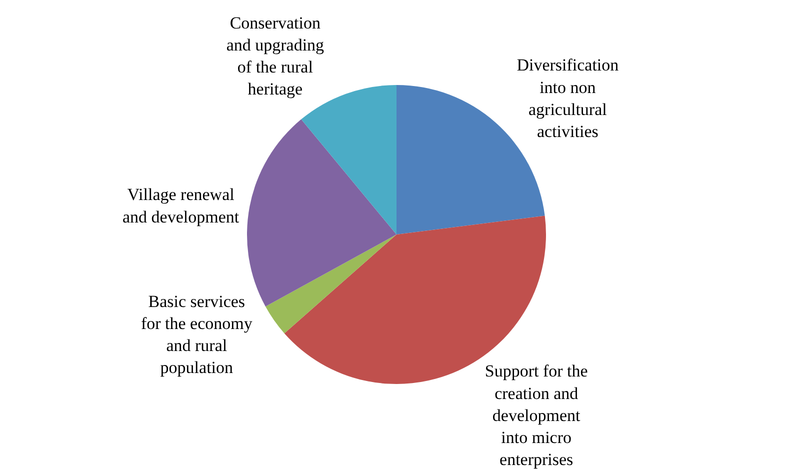 The image size is (793, 469). What do you see at coordinates (568, 99) in the screenshot?
I see `slice-label: Diversification into non agricultural activities` at bounding box center [568, 99].